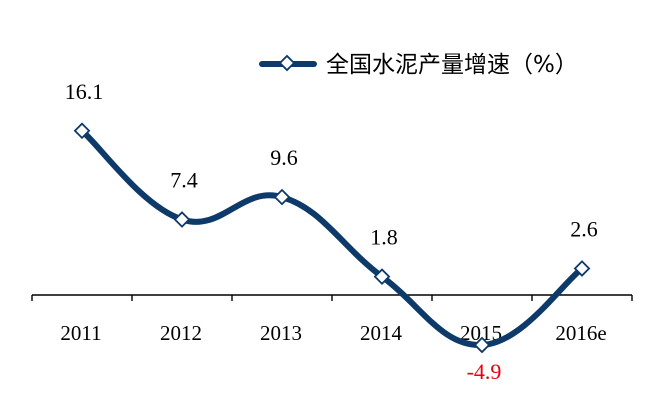 This screenshot has width=666, height=408. Describe the element at coordinates (80, 333) in the screenshot. I see `x-tick-label: 2011` at that location.